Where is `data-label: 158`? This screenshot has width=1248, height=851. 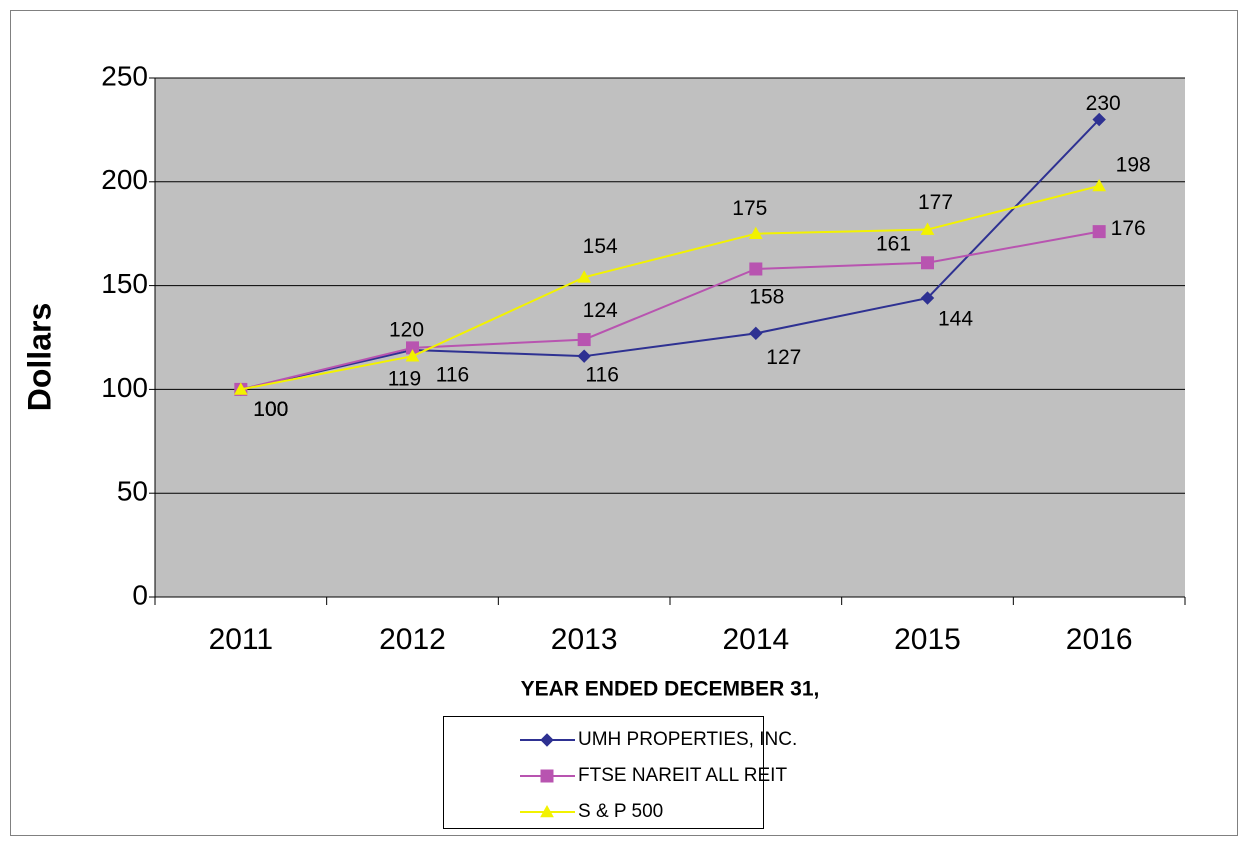
data-label: 158 is located at coordinates (766, 297).